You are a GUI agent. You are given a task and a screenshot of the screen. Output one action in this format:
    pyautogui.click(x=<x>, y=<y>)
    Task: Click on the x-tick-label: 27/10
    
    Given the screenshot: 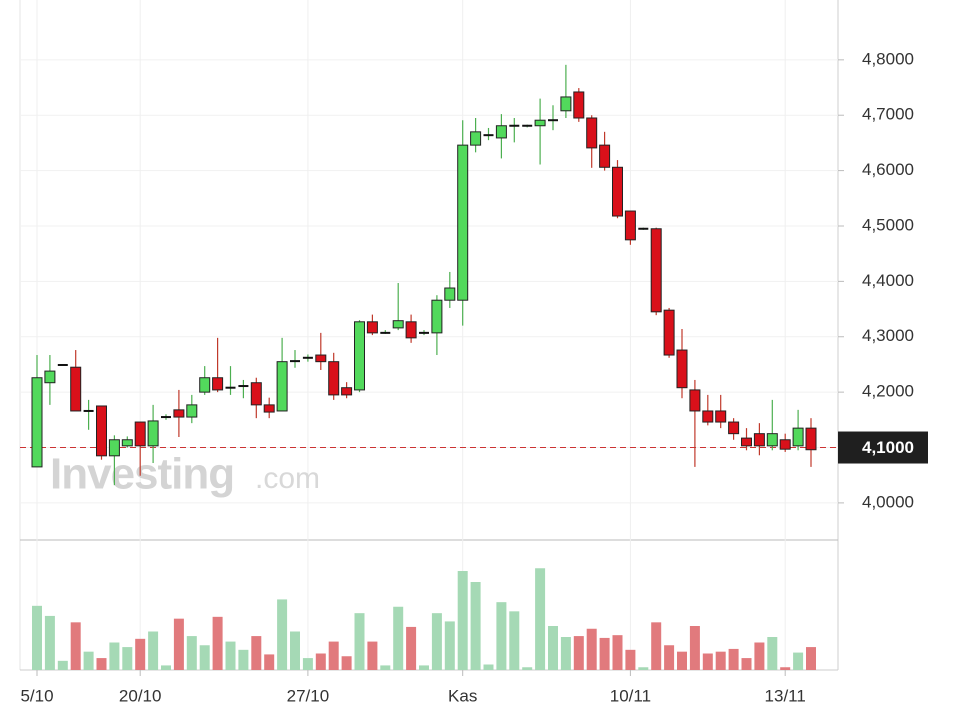 What is the action you would take?
    pyautogui.click(x=308, y=695)
    